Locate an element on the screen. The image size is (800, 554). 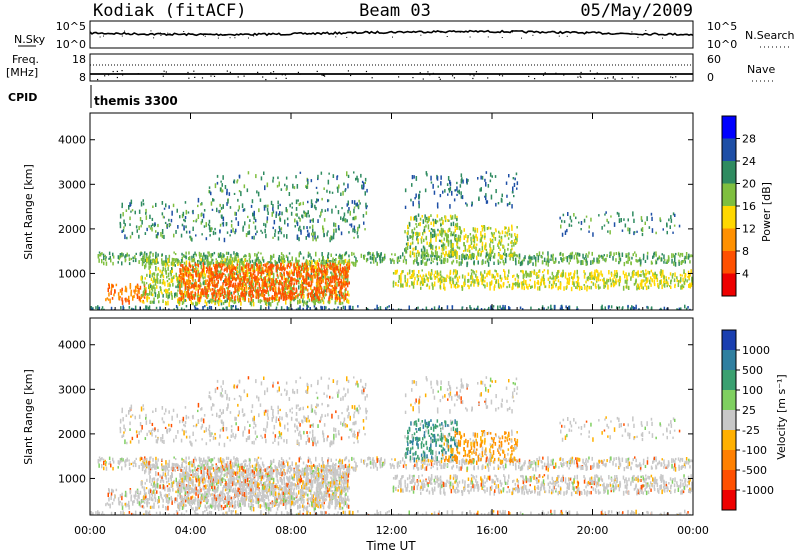
beam-title: Beam 03 is located at coordinates (395, 11).